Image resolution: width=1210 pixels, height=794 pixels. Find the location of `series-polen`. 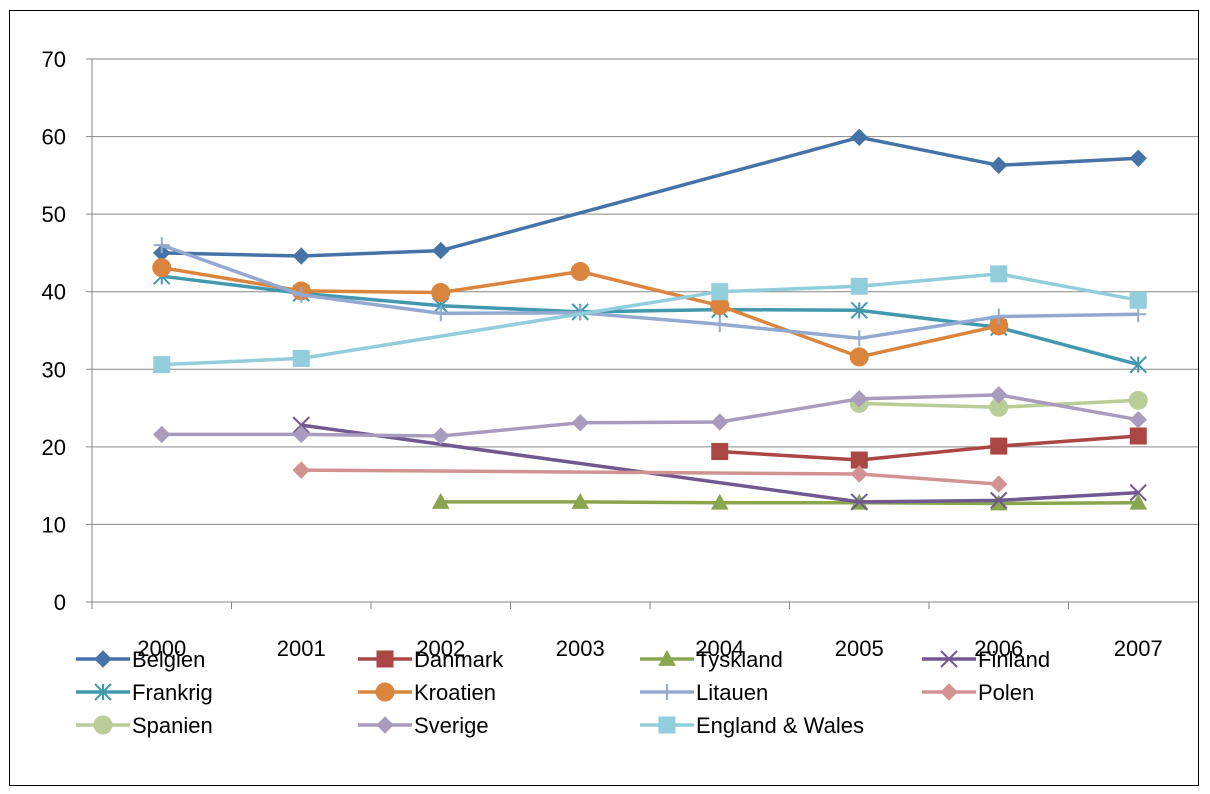

series-polen is located at coordinates (650, 477).